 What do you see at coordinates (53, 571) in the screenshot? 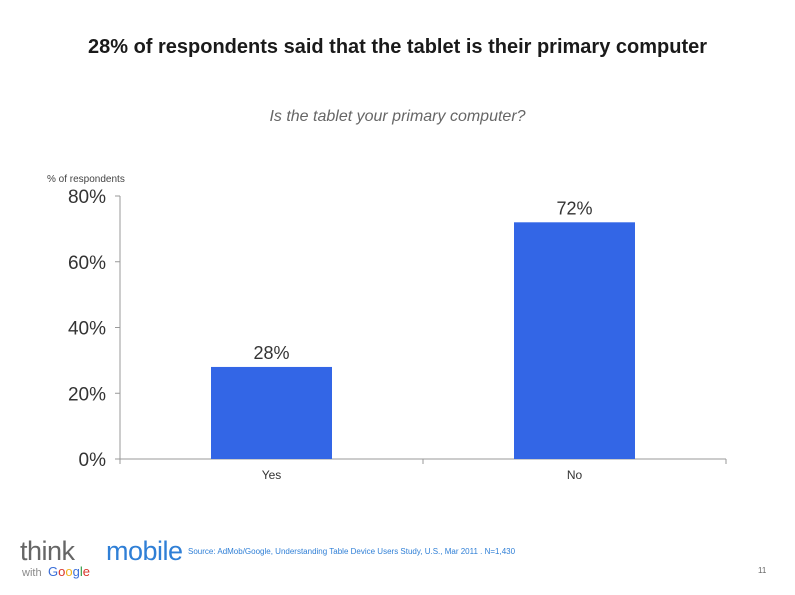
I see `google-logo-letter: G` at bounding box center [53, 571].